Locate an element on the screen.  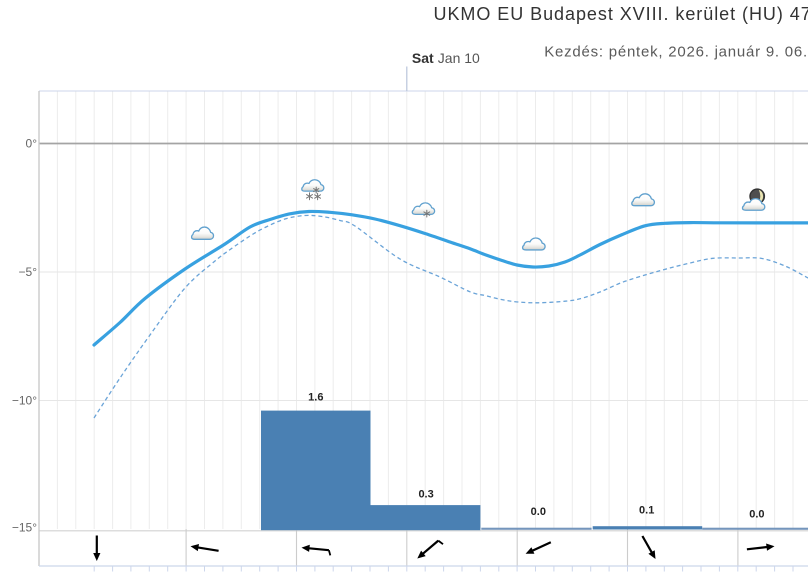
svg-text: Jan 10 is located at coordinates (459, 58).